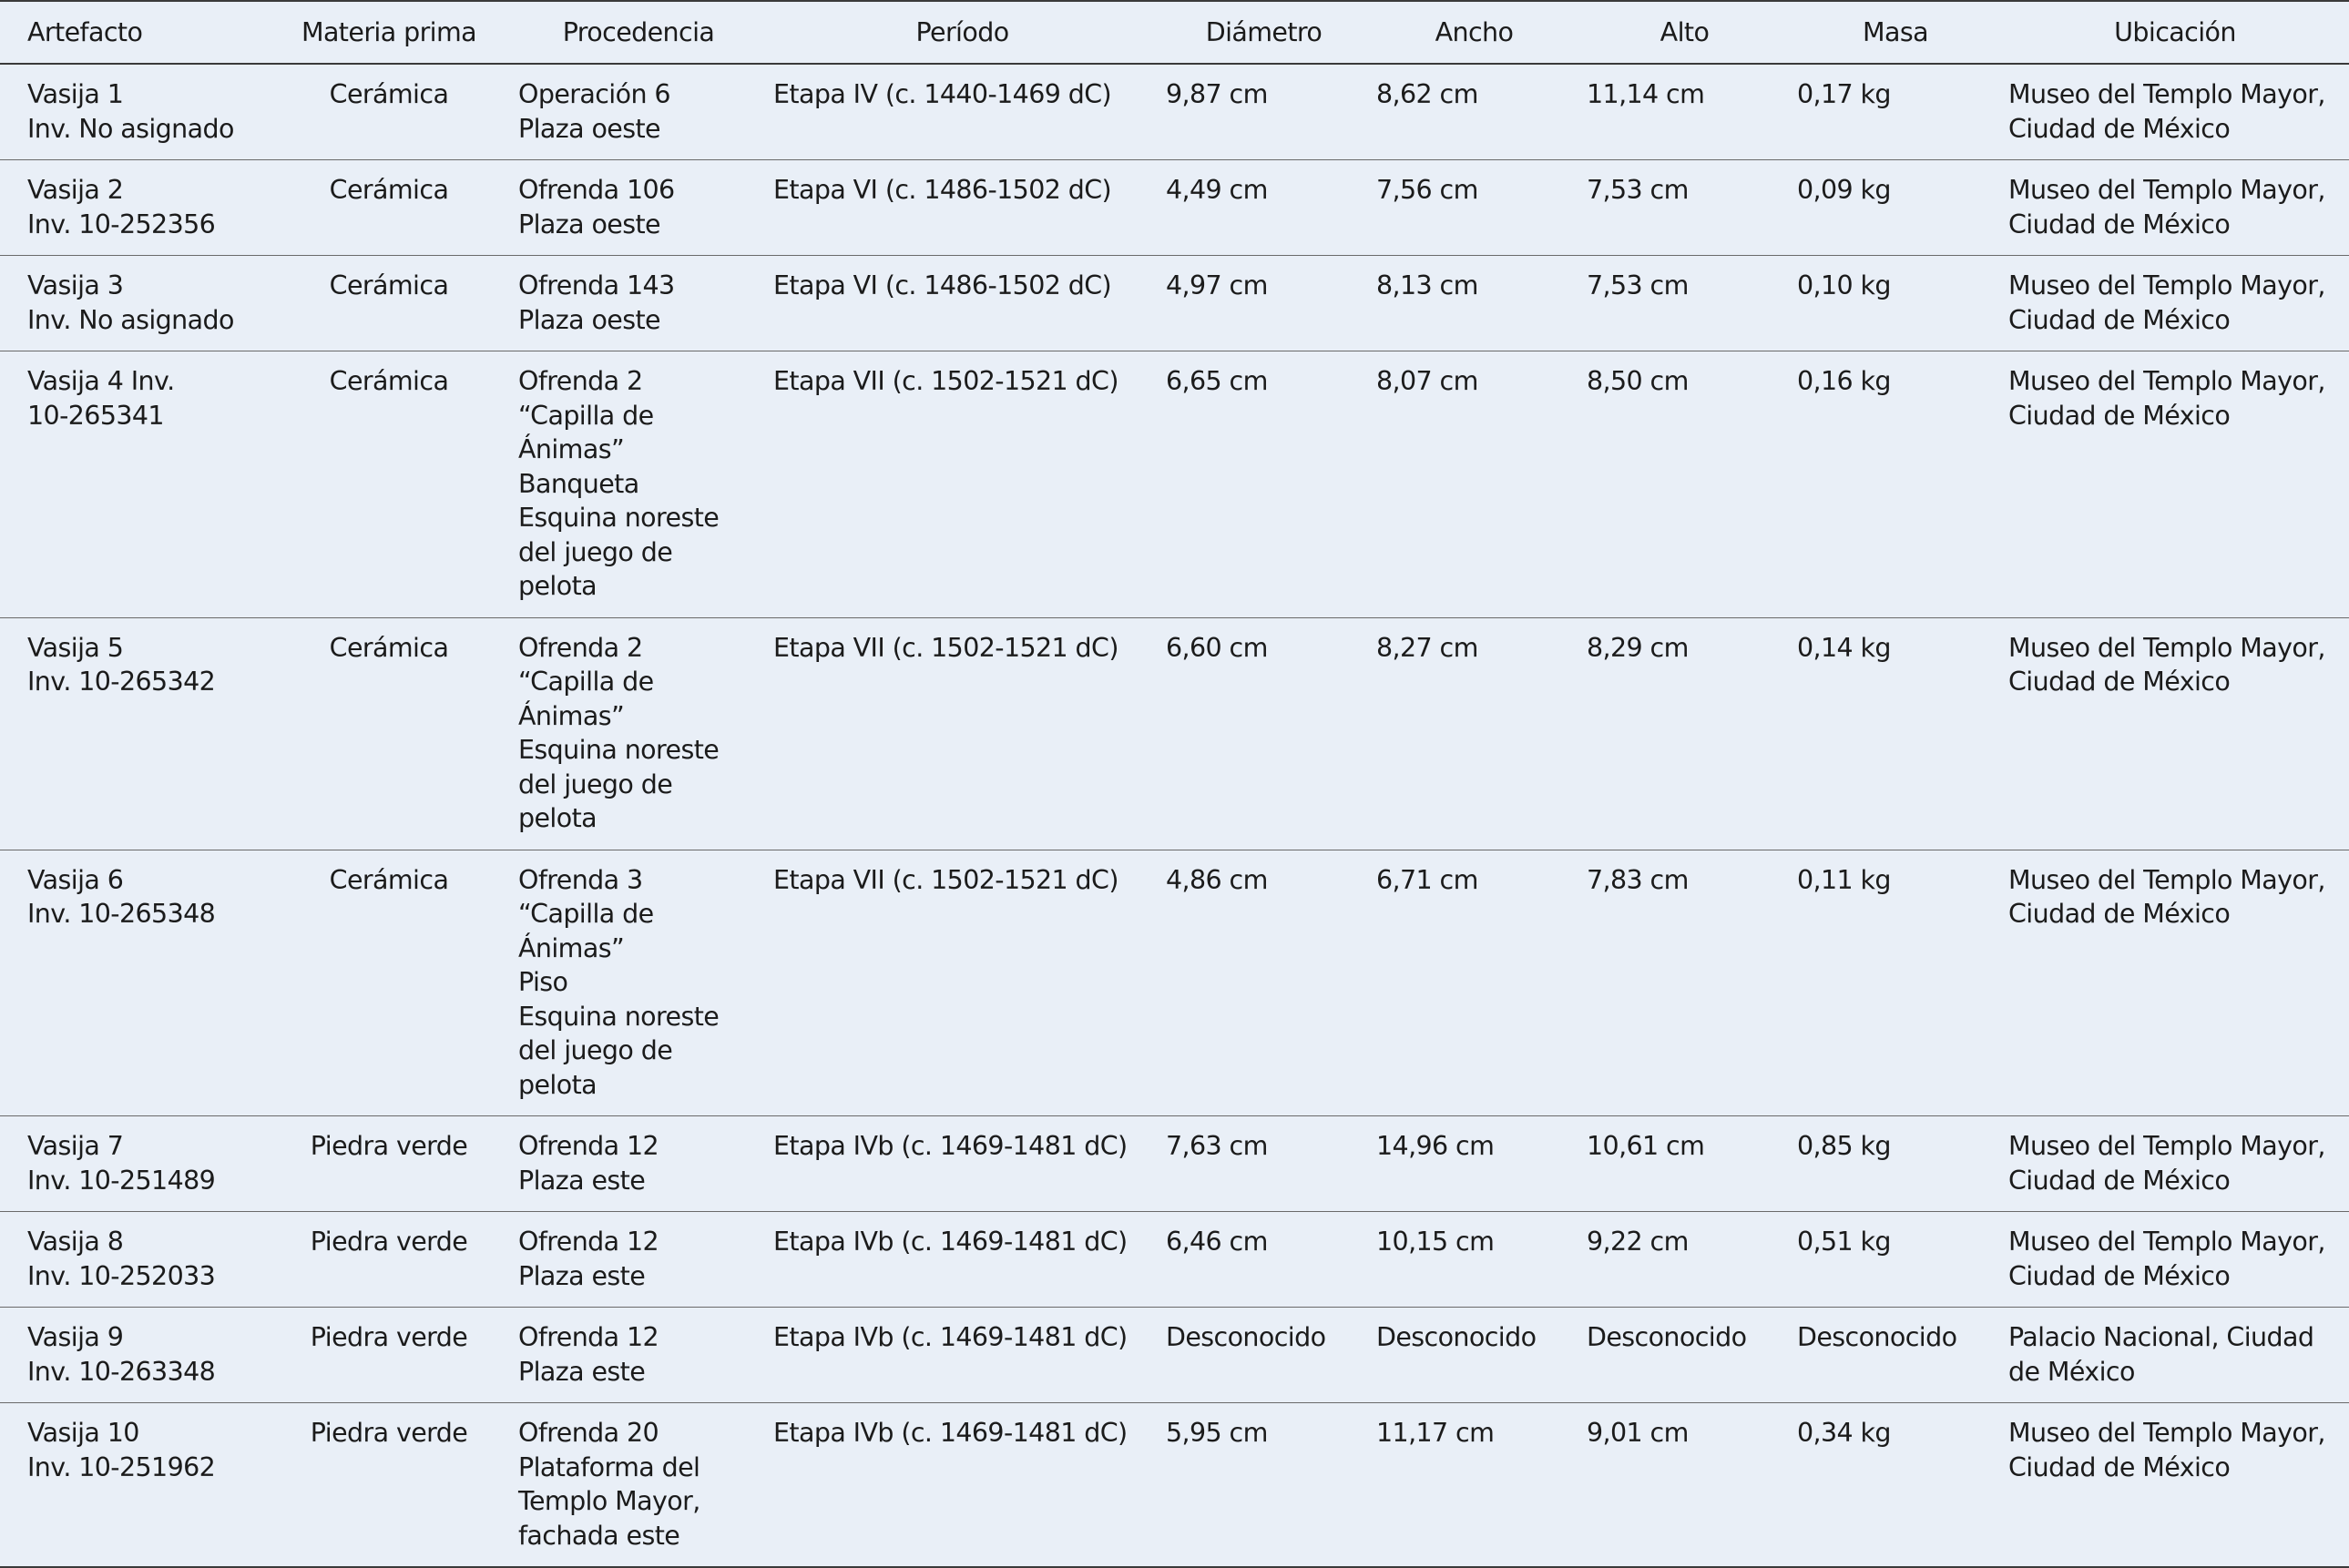 The width and height of the screenshot is (2349, 1568). I want to click on procedencia-line: Ofrenda 20, so click(588, 1433).